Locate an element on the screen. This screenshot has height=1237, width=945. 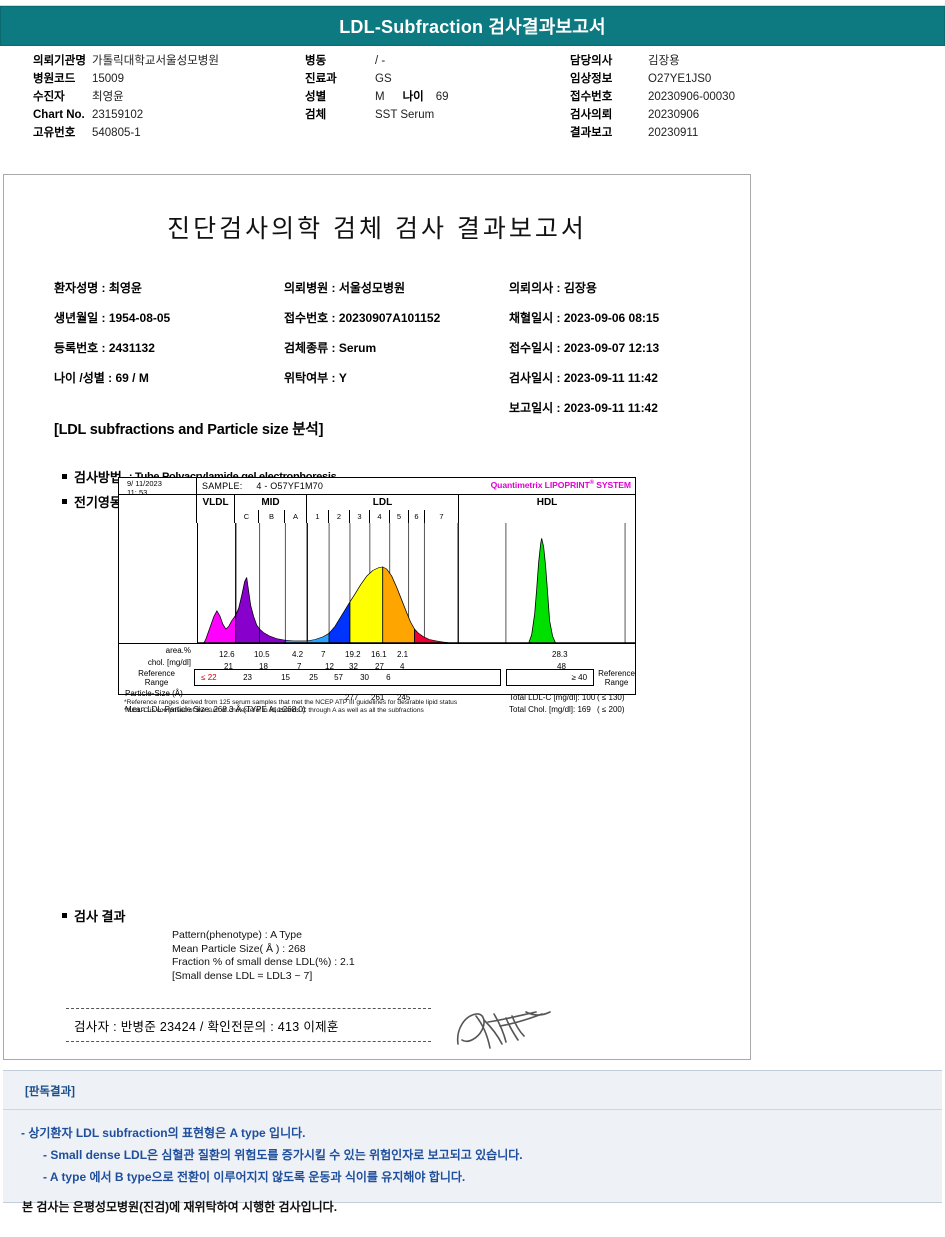
page-title: LDL-Subfraction 검사결과보고서 is located at coordinates (472, 27).